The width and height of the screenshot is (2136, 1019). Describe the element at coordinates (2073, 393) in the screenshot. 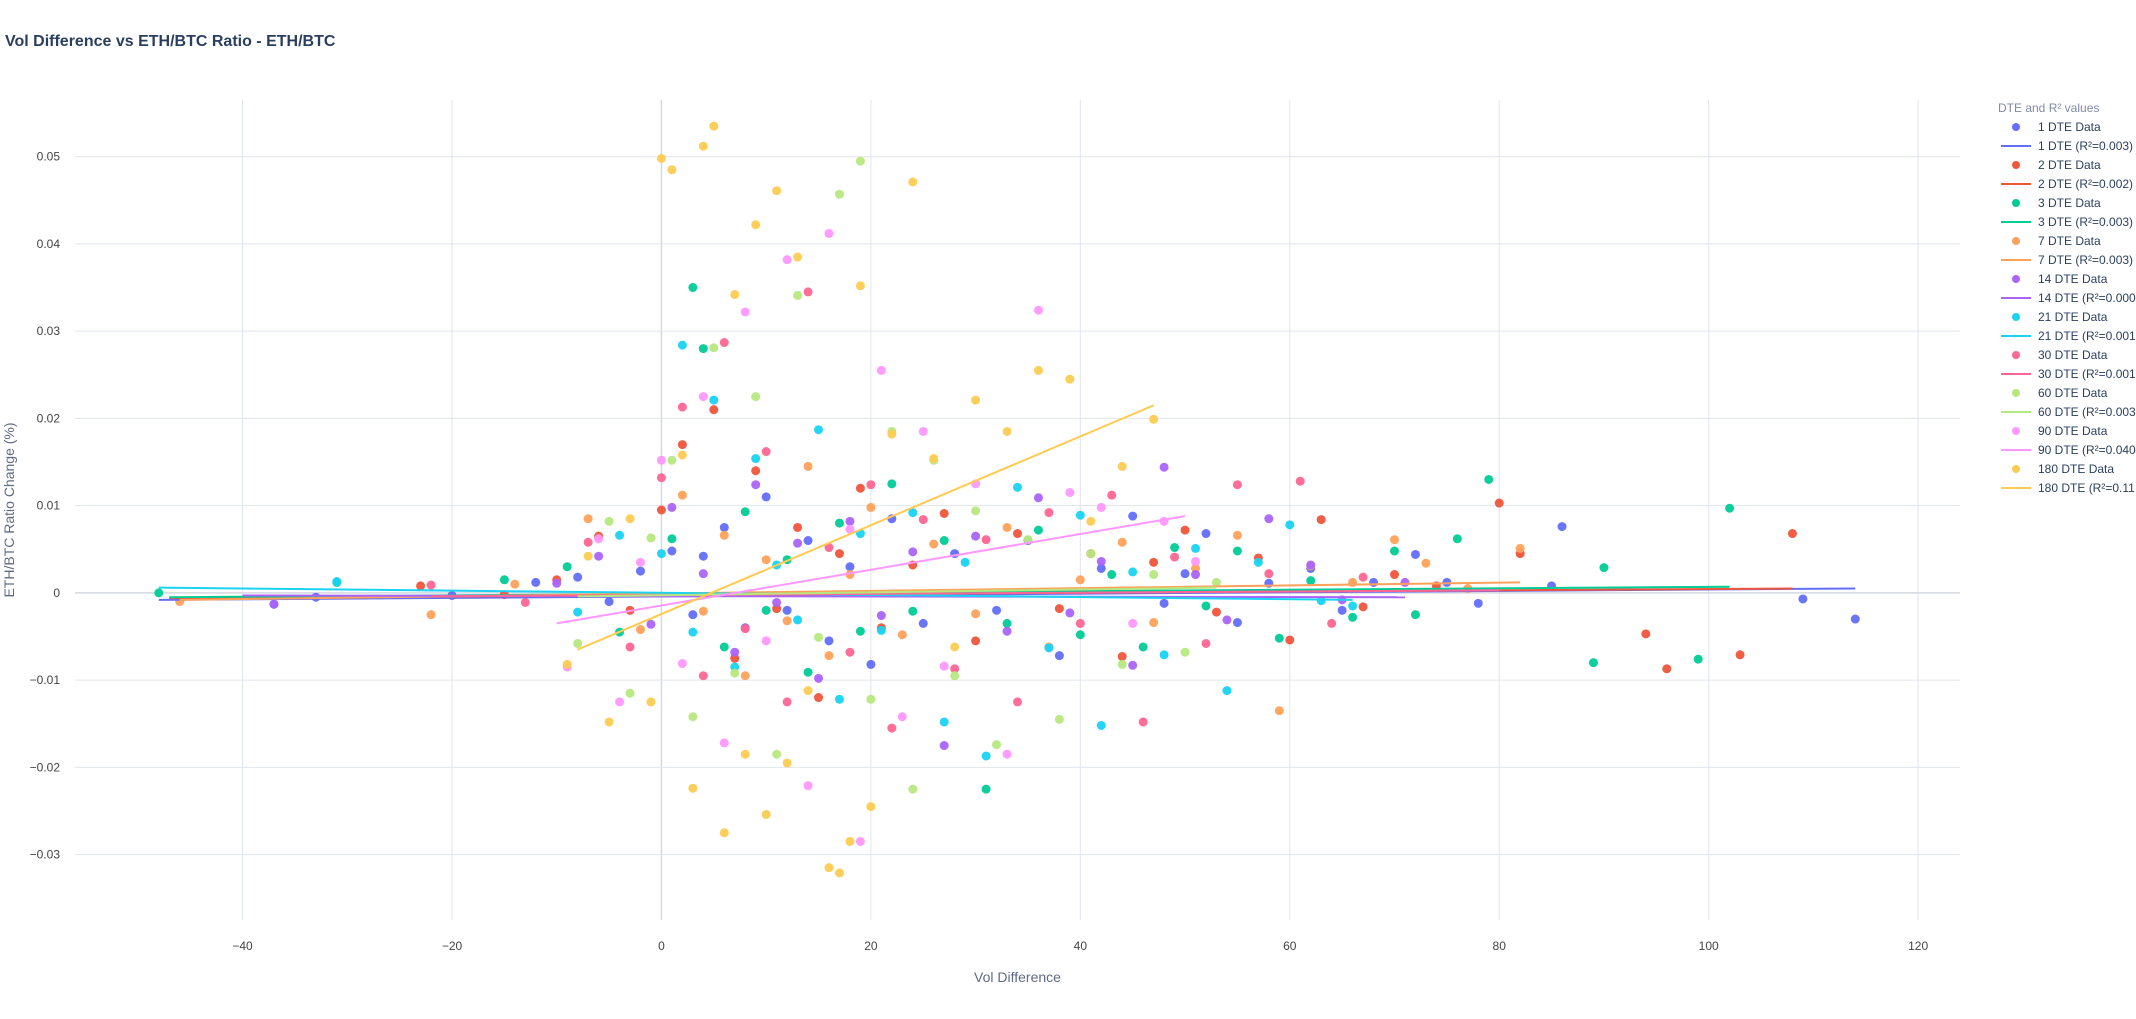

I see `legend-item-label: 60 DTE Data` at that location.